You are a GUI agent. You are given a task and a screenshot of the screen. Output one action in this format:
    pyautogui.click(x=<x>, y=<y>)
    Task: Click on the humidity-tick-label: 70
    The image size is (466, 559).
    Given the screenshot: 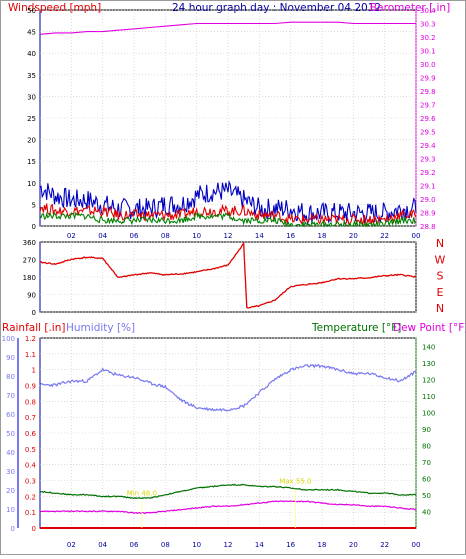 What is the action you would take?
    pyautogui.click(x=10, y=396)
    